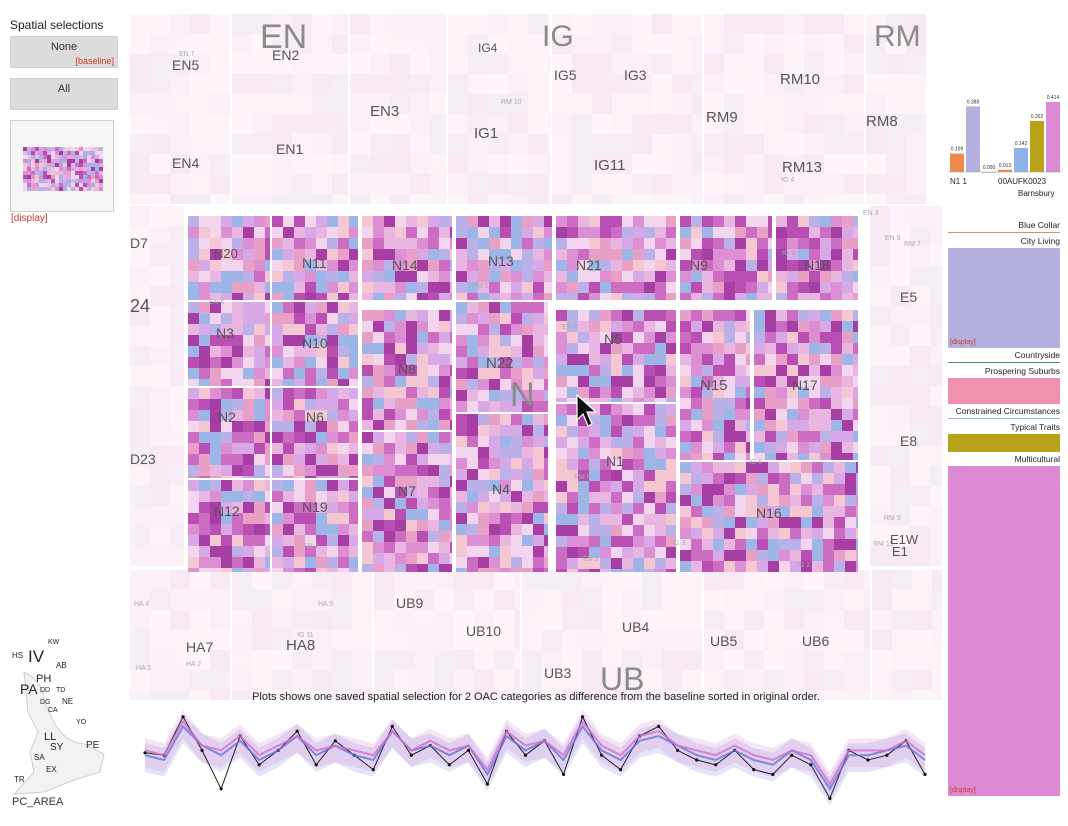 This screenshot has height=826, width=1068. I want to click on category-display-tag: [display], so click(963, 790).